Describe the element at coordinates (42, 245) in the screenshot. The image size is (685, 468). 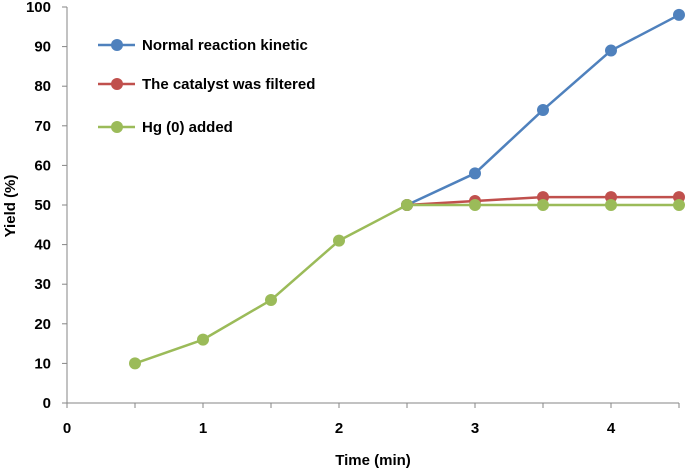
I see `y-tick-label: 40` at that location.